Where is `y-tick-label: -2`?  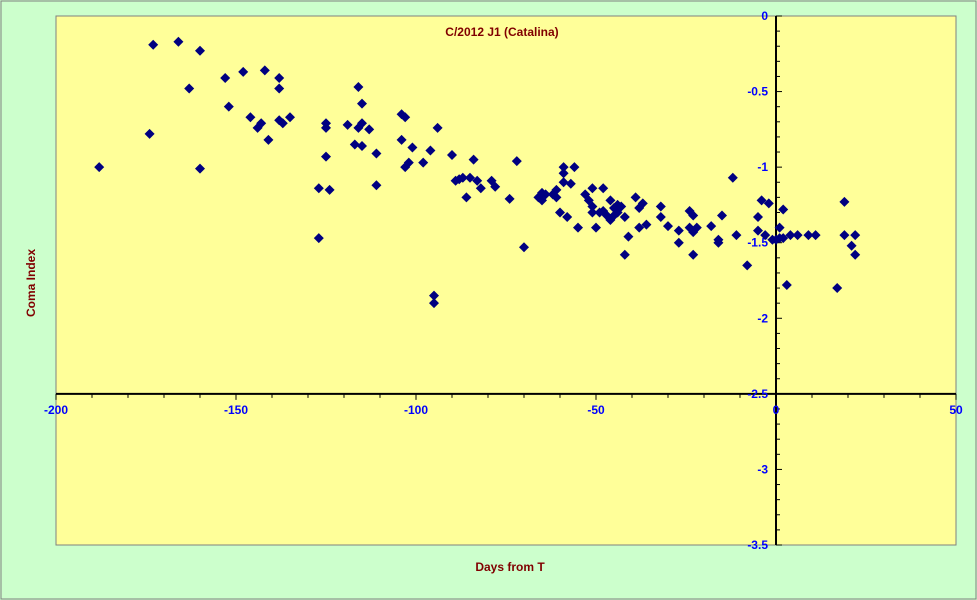
y-tick-label: -2 is located at coordinates (762, 318).